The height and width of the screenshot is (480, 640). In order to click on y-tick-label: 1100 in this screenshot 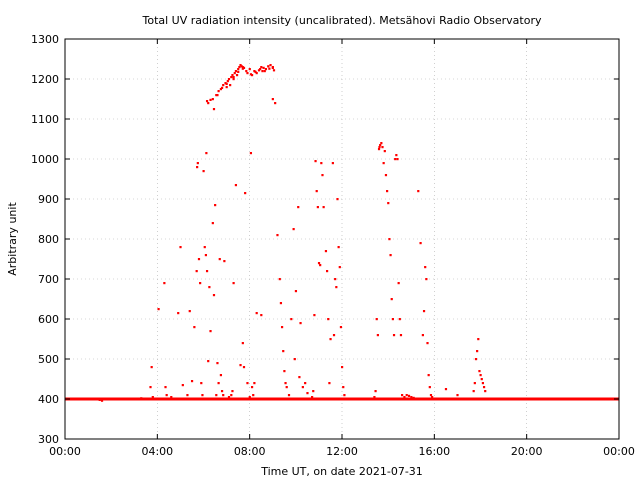, I will do `click(45, 119)`.